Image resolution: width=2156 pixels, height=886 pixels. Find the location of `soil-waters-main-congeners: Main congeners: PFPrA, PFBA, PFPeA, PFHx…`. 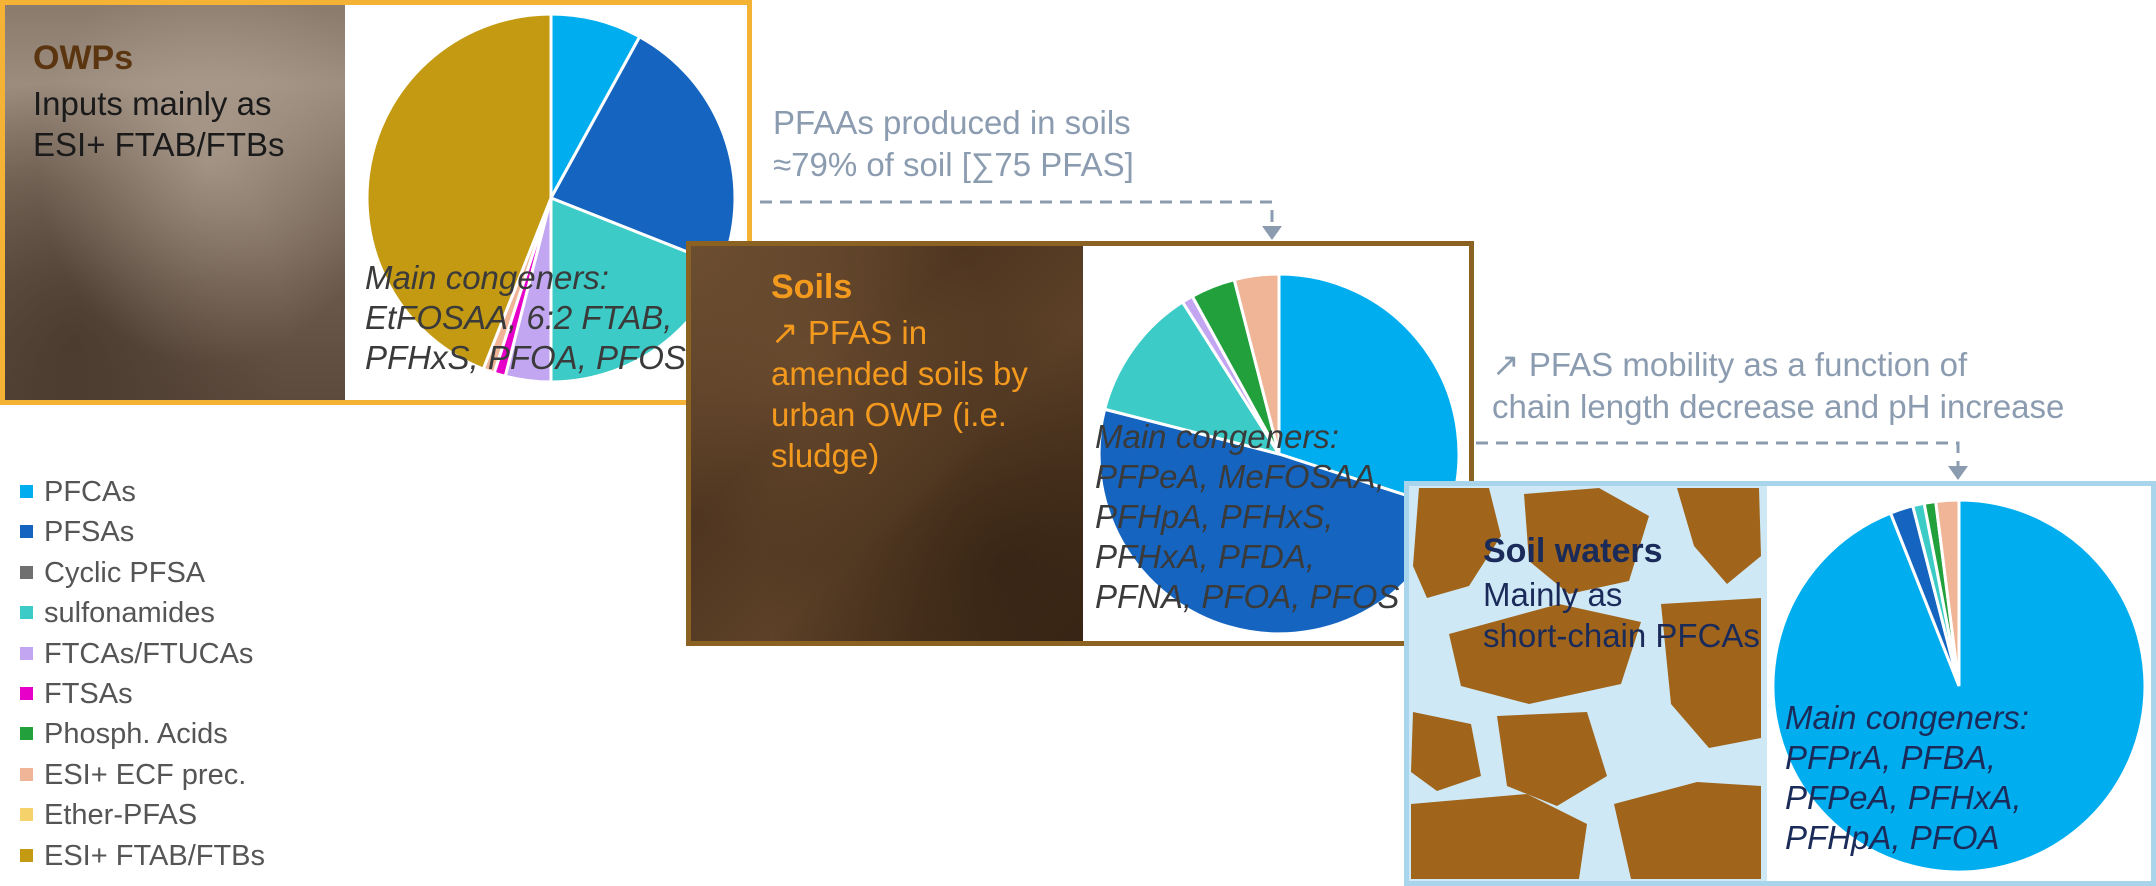

soil-waters-main-congeners: Main congeners: PFPrA, PFBA, PFPeA, PFHx… is located at coordinates (1907, 778).